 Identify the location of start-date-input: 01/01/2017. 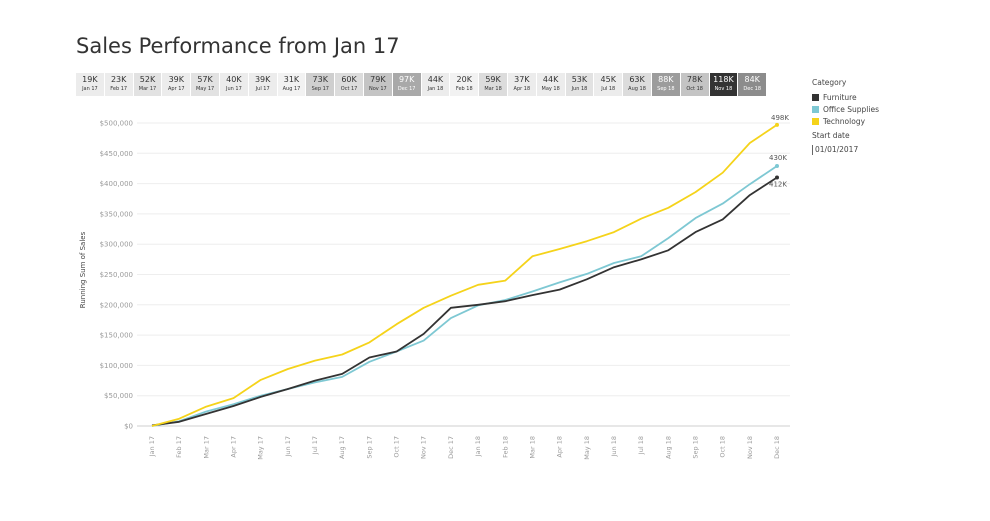
(835, 150).